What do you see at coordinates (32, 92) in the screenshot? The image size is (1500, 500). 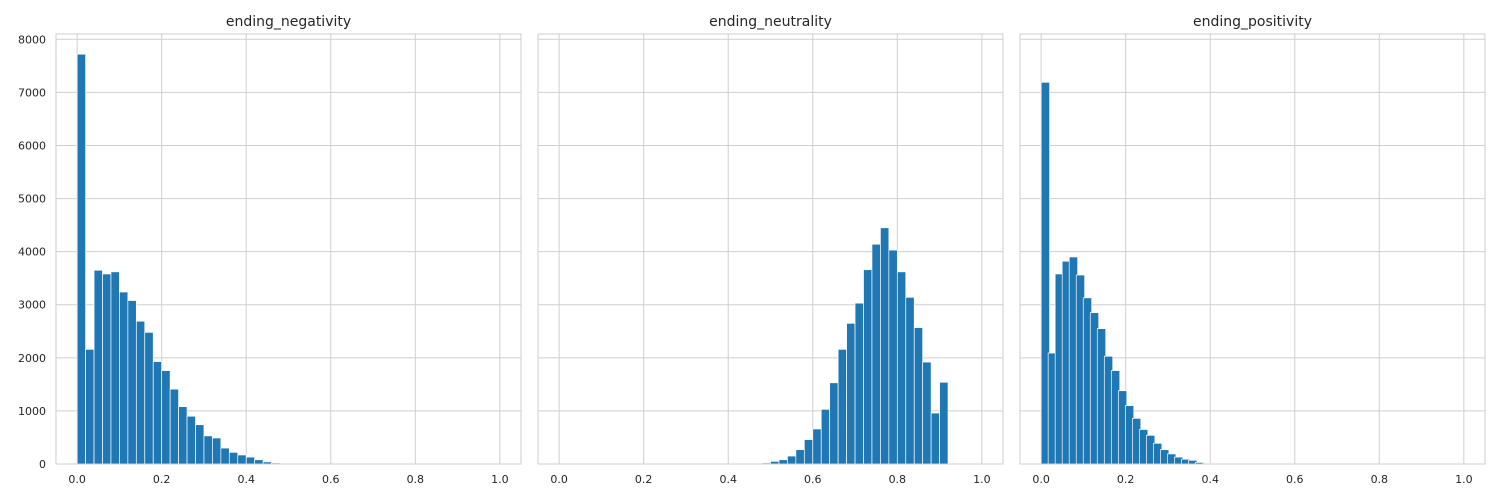 I see `y-tick-label: 7000` at bounding box center [32, 92].